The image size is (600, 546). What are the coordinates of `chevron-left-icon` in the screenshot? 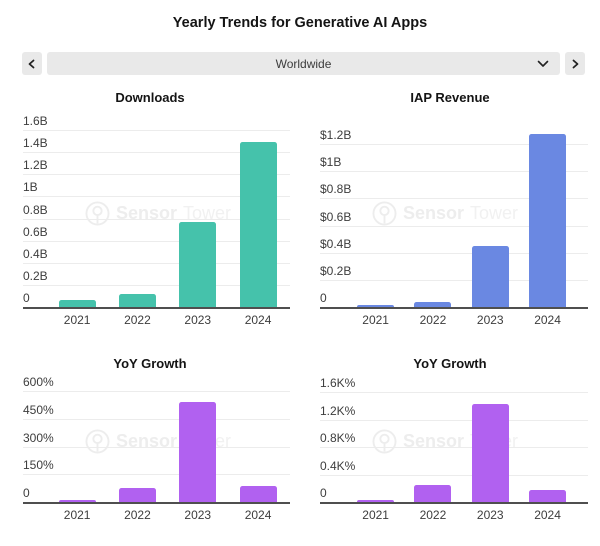 It's located at (32, 64).